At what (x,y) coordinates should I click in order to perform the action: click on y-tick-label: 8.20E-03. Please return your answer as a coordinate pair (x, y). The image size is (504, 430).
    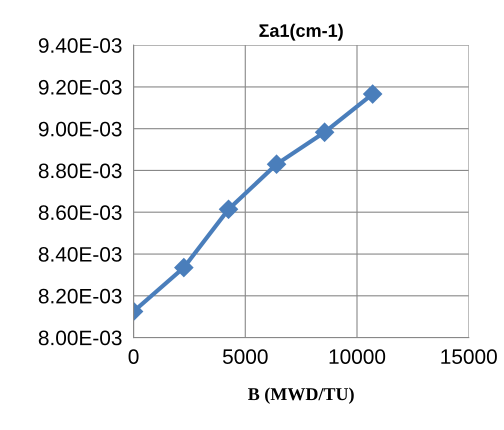
    Looking at the image, I should click on (80, 296).